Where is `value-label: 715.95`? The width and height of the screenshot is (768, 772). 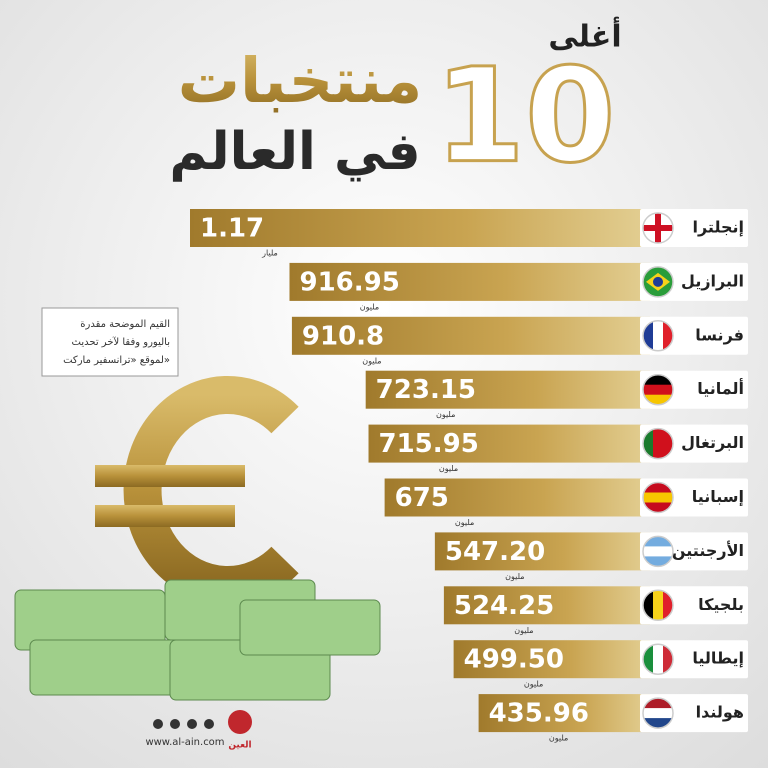
value-label: 715.95 is located at coordinates (429, 444).